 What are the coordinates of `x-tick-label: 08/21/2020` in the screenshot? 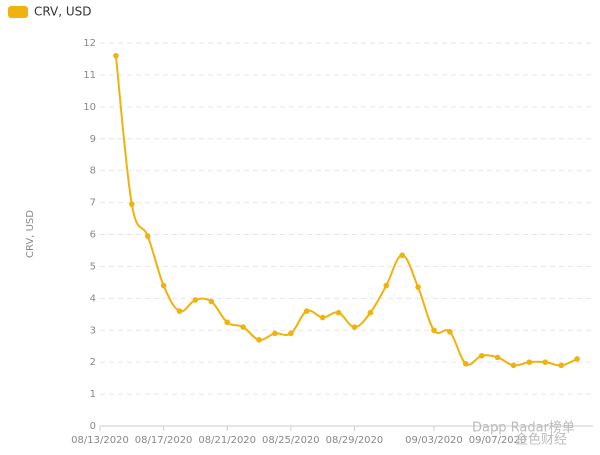 It's located at (227, 440).